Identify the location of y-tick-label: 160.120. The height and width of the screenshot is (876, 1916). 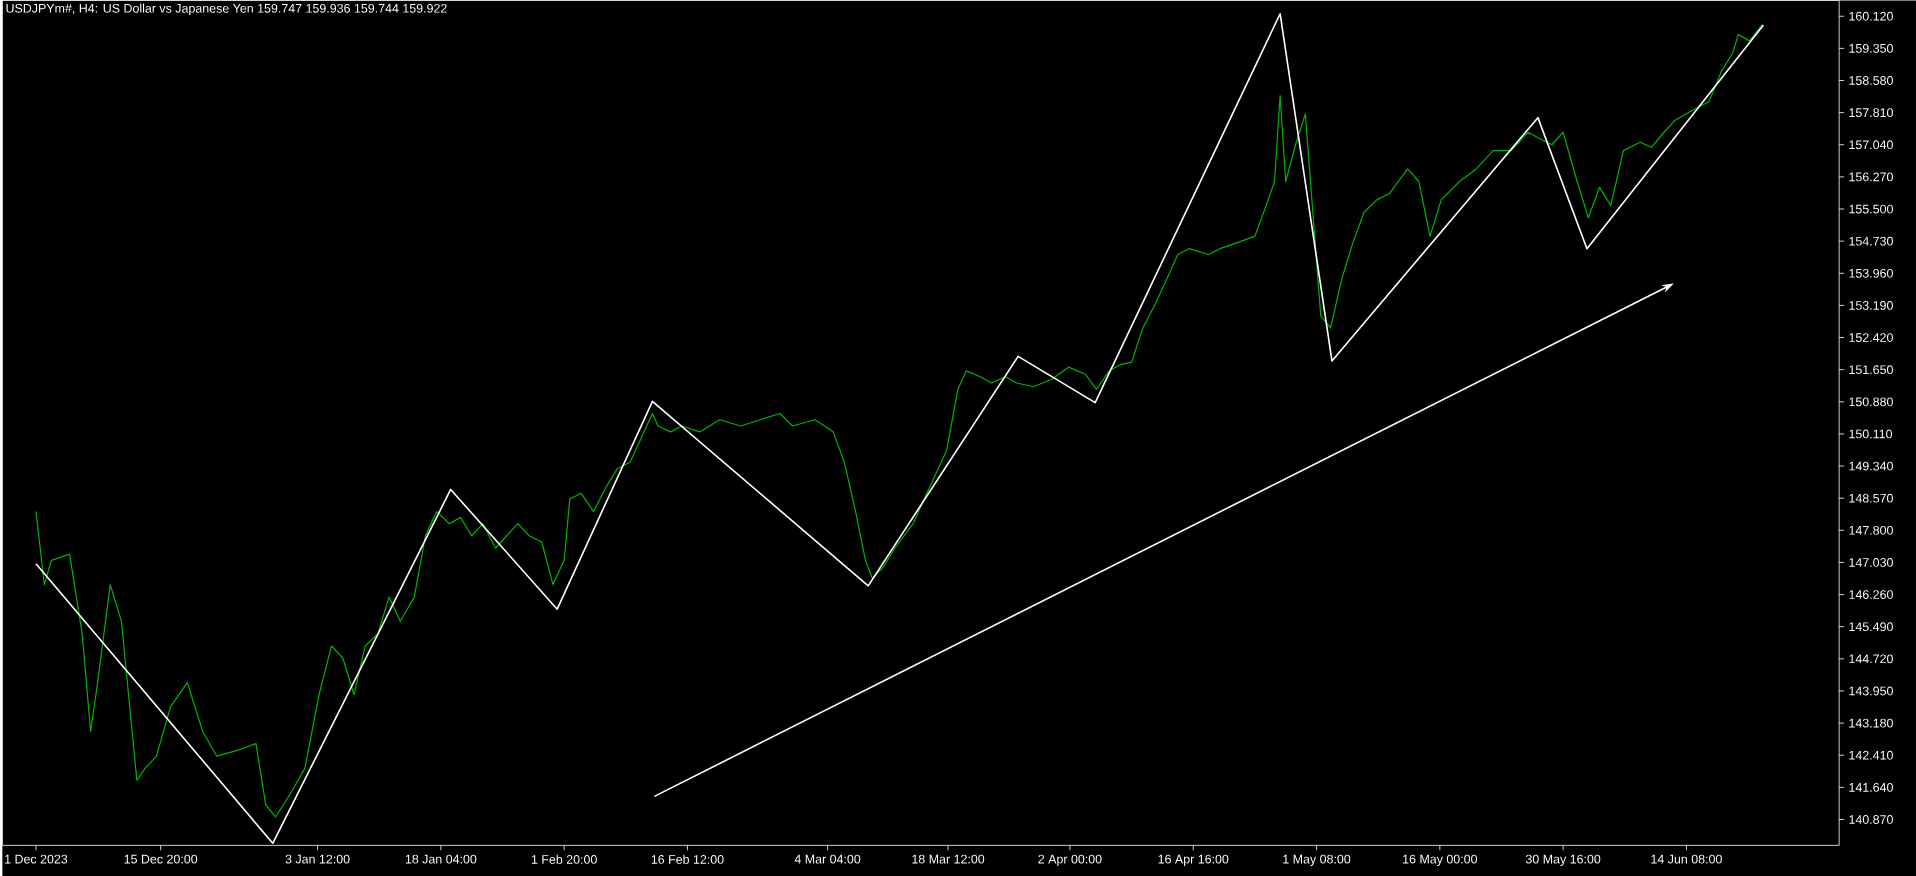
(1871, 16).